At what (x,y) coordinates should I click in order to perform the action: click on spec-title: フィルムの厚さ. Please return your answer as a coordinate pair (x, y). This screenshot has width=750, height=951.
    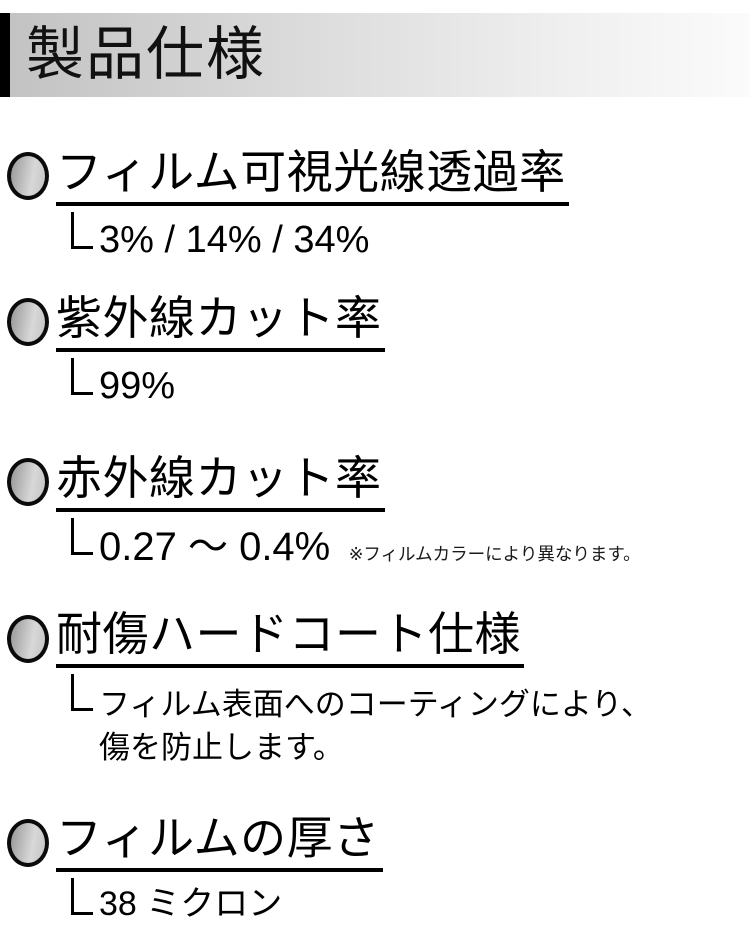
    Looking at the image, I should click on (219, 842).